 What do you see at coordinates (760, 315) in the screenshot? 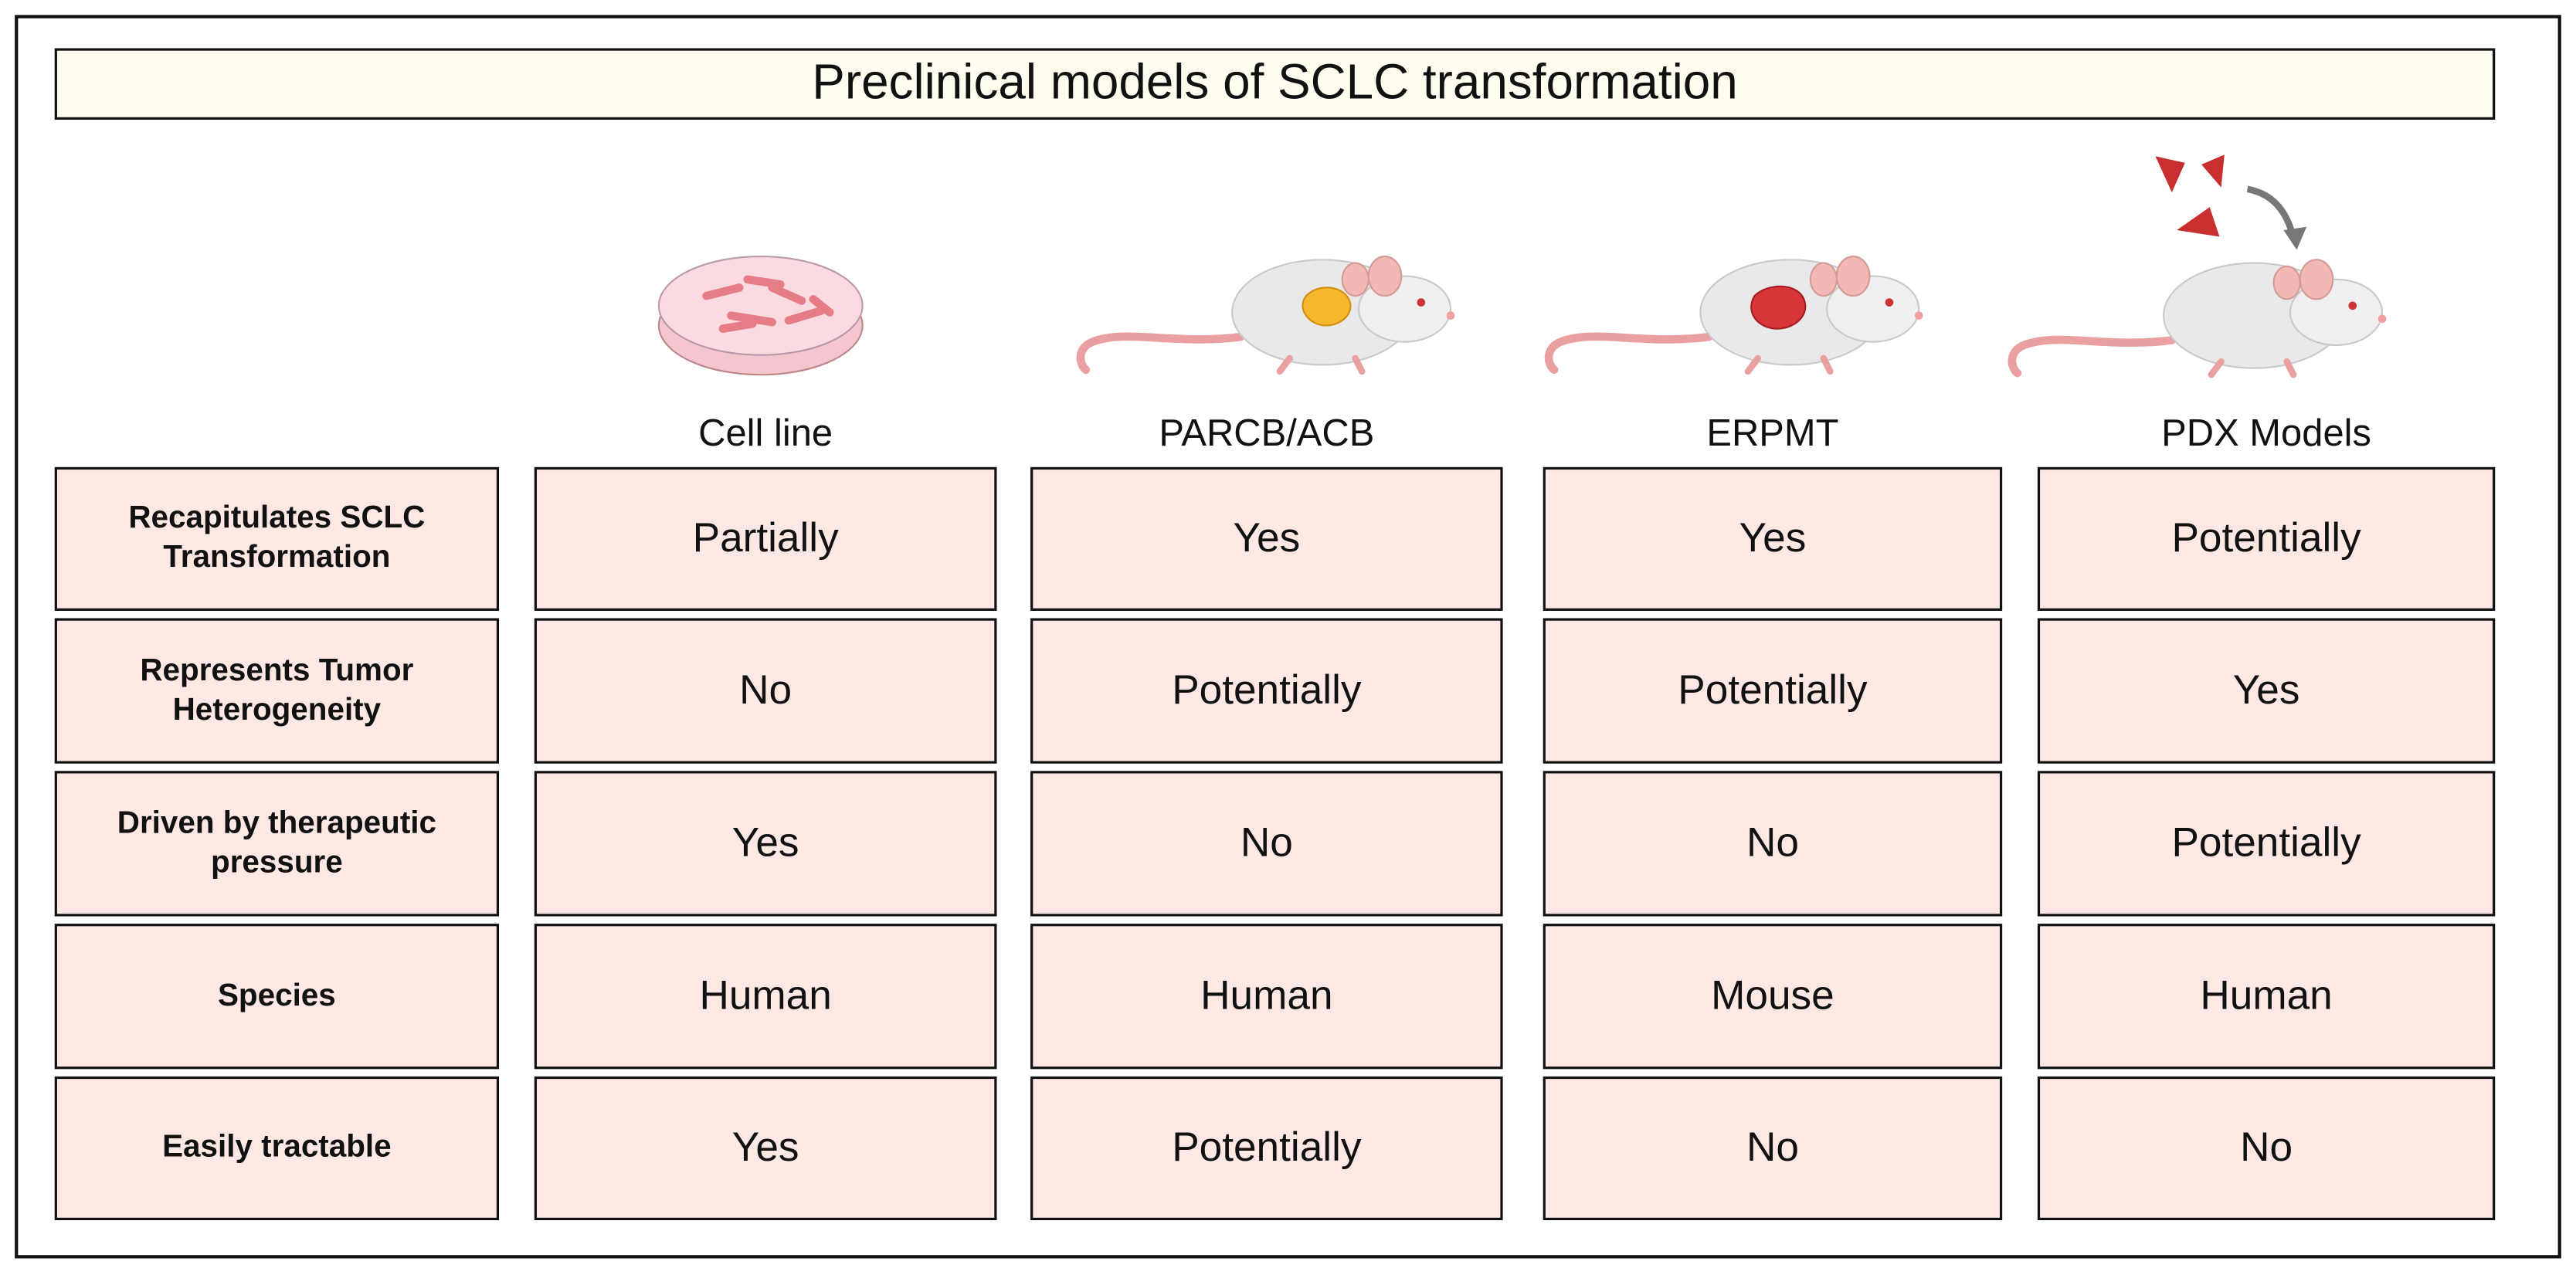
I see `petri-dish` at bounding box center [760, 315].